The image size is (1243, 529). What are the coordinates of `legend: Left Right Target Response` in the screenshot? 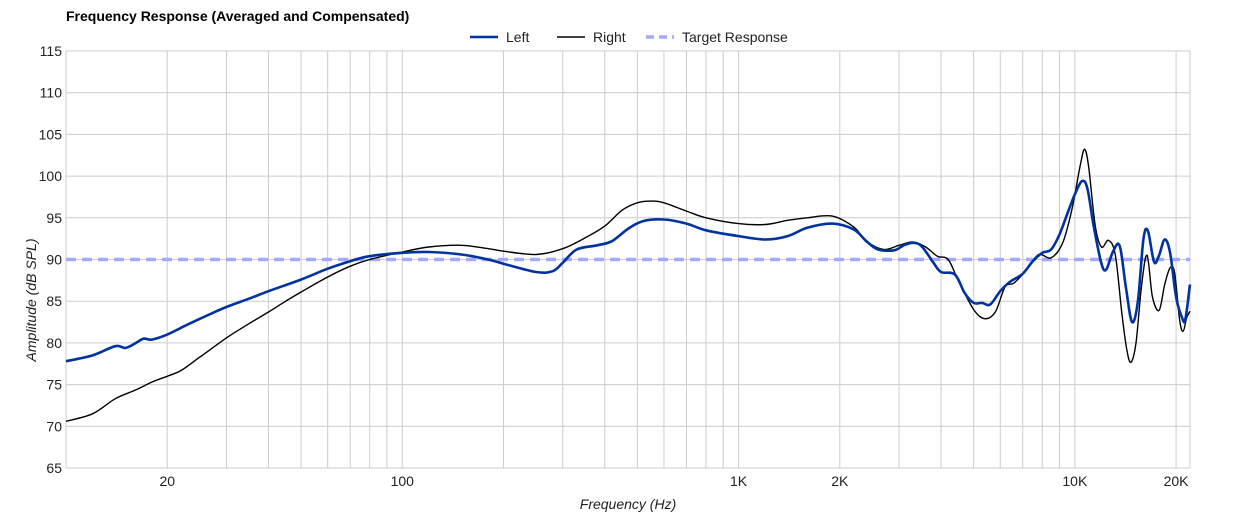 It's located at (629, 37).